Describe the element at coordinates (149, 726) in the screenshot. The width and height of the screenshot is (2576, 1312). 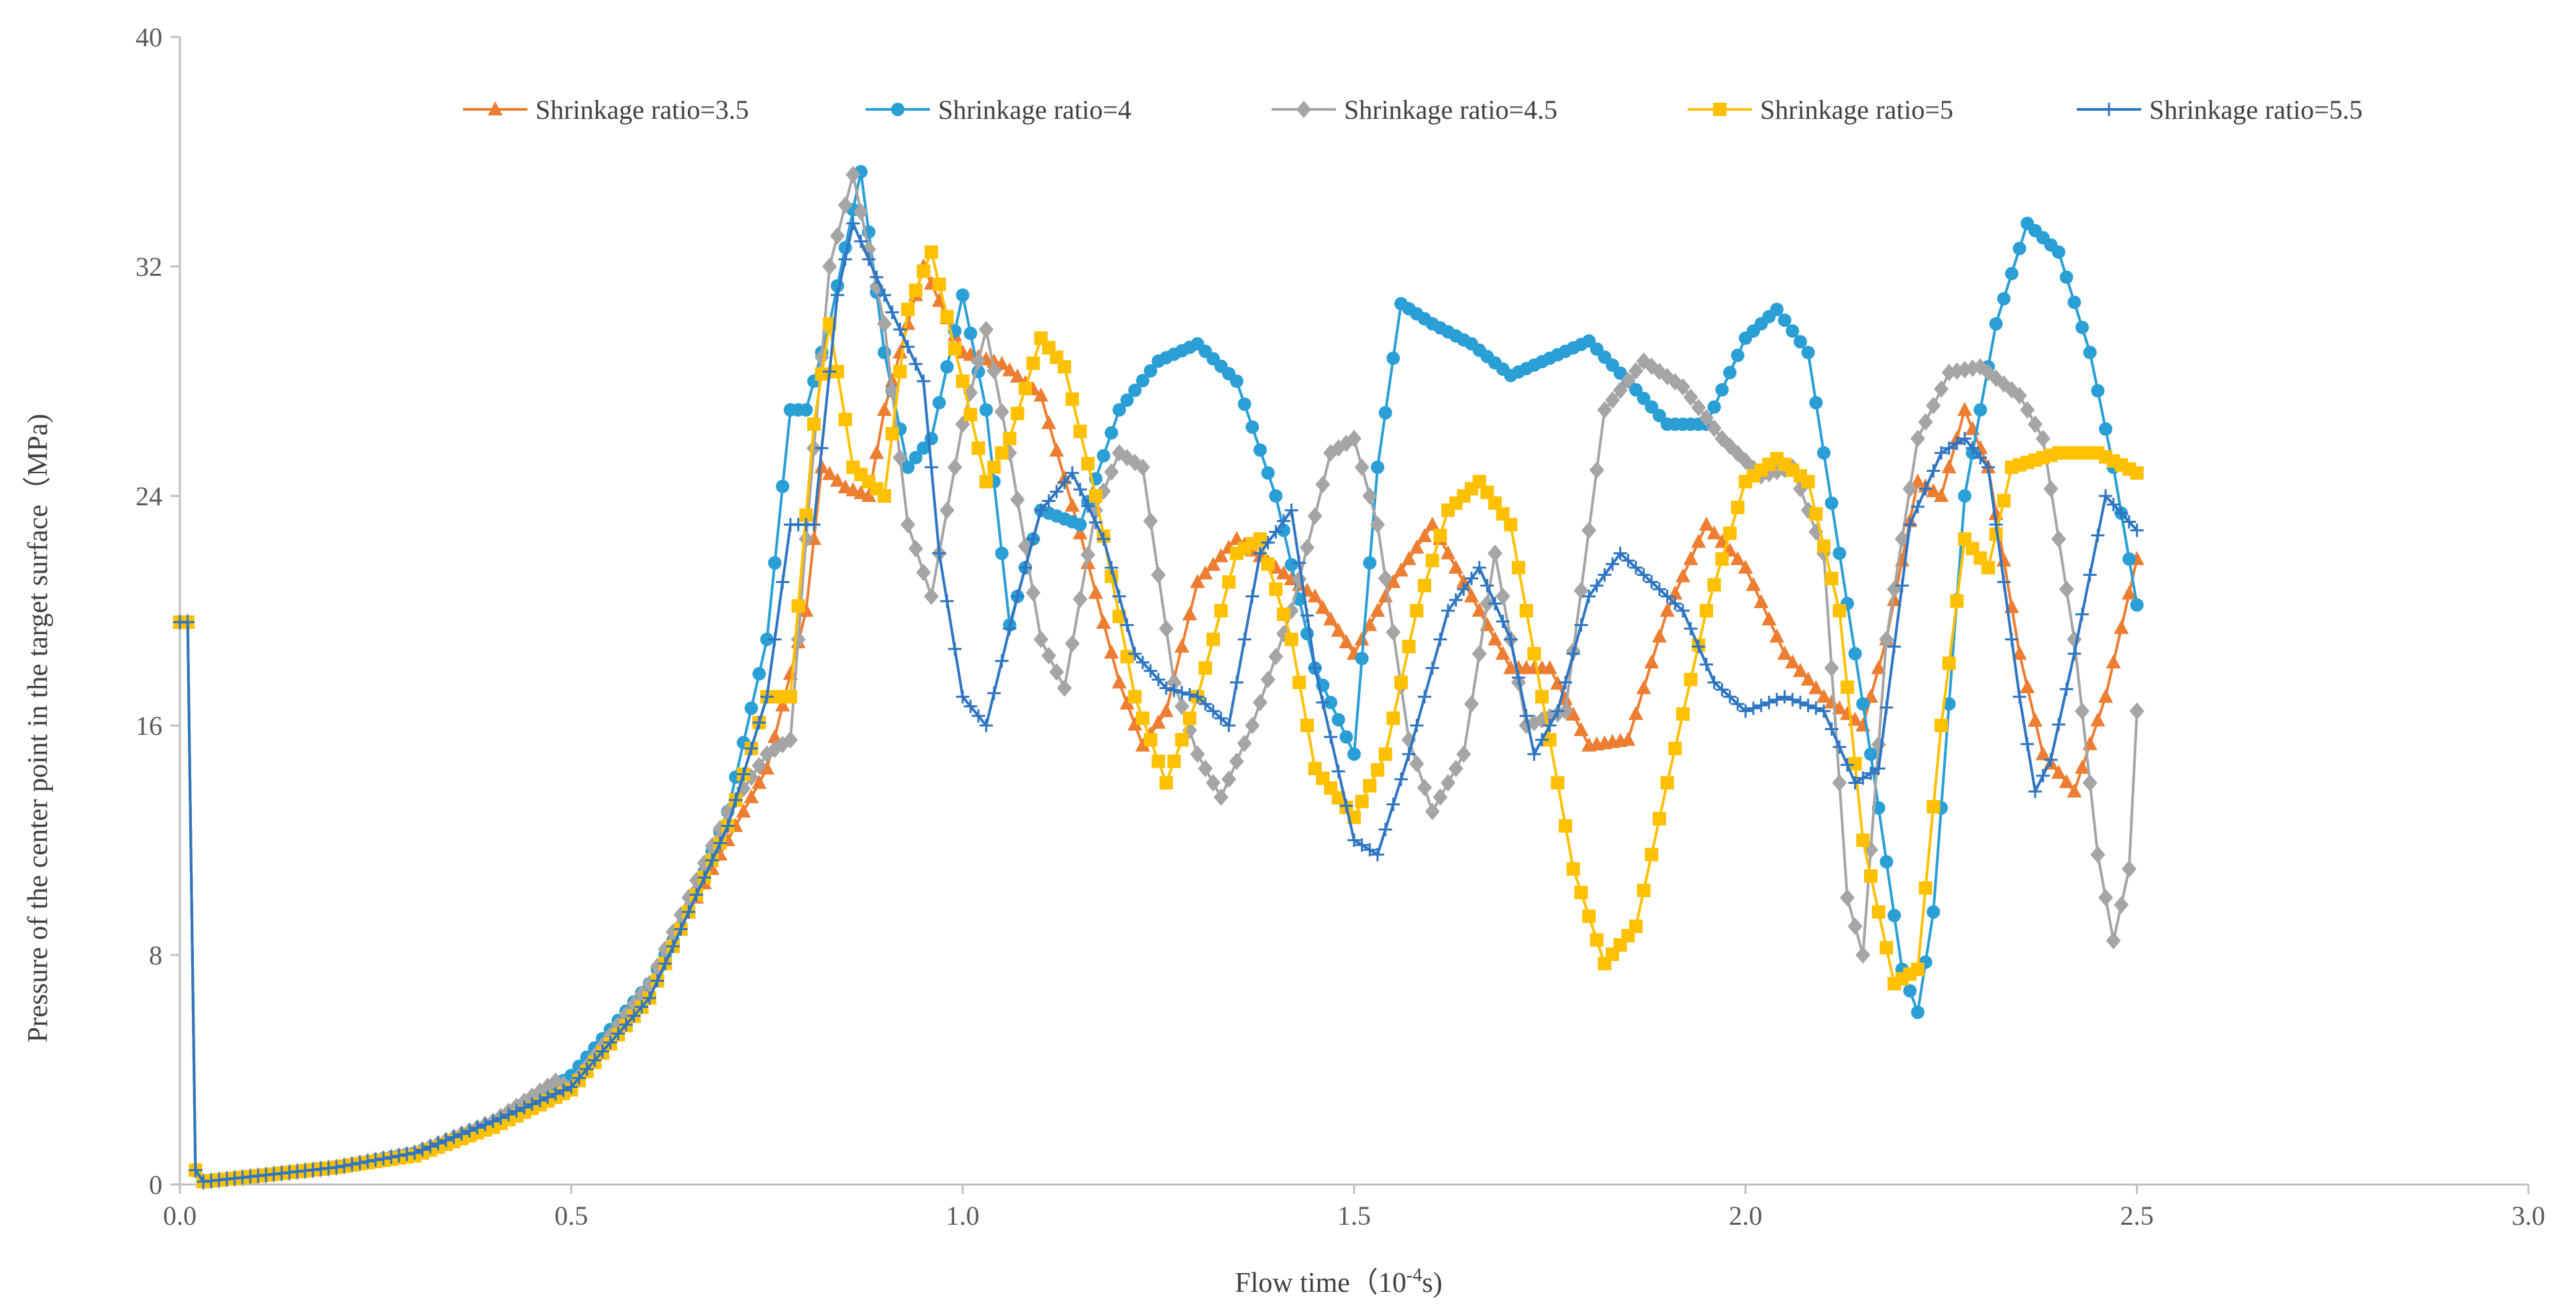
I see `y-tick-label: 16` at that location.